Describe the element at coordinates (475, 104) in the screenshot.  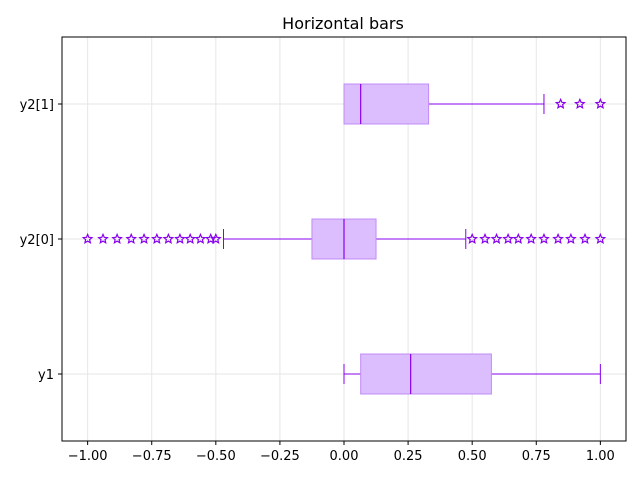
I see `boxplot-y2-1-` at that location.